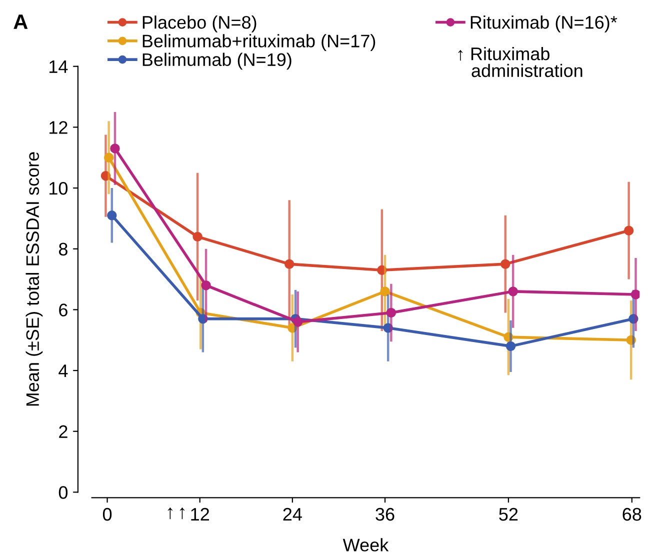  I want to click on x-tick-label: 36, so click(385, 514).